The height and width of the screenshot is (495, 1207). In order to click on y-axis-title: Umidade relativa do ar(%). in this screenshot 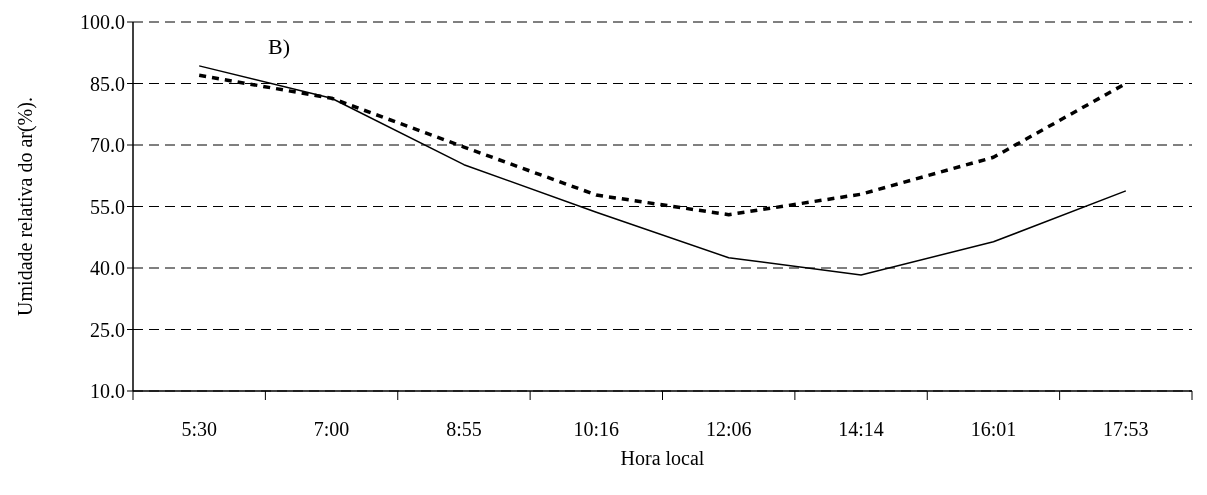, I will do `click(25, 206)`.